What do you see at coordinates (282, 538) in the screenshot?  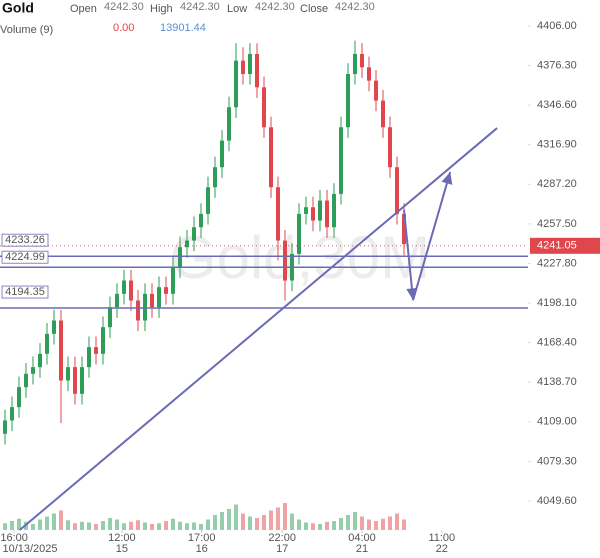 I see `x-tick-label: 22:00` at bounding box center [282, 538].